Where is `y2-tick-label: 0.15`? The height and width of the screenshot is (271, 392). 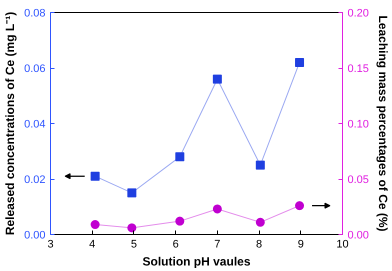 y2-tick-label: 0.15 is located at coordinates (358, 69).